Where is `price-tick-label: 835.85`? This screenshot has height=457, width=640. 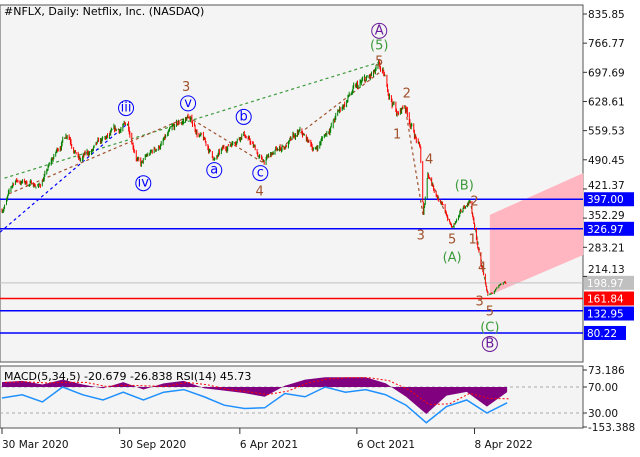 price-tick-label: 835.85 is located at coordinates (606, 15).